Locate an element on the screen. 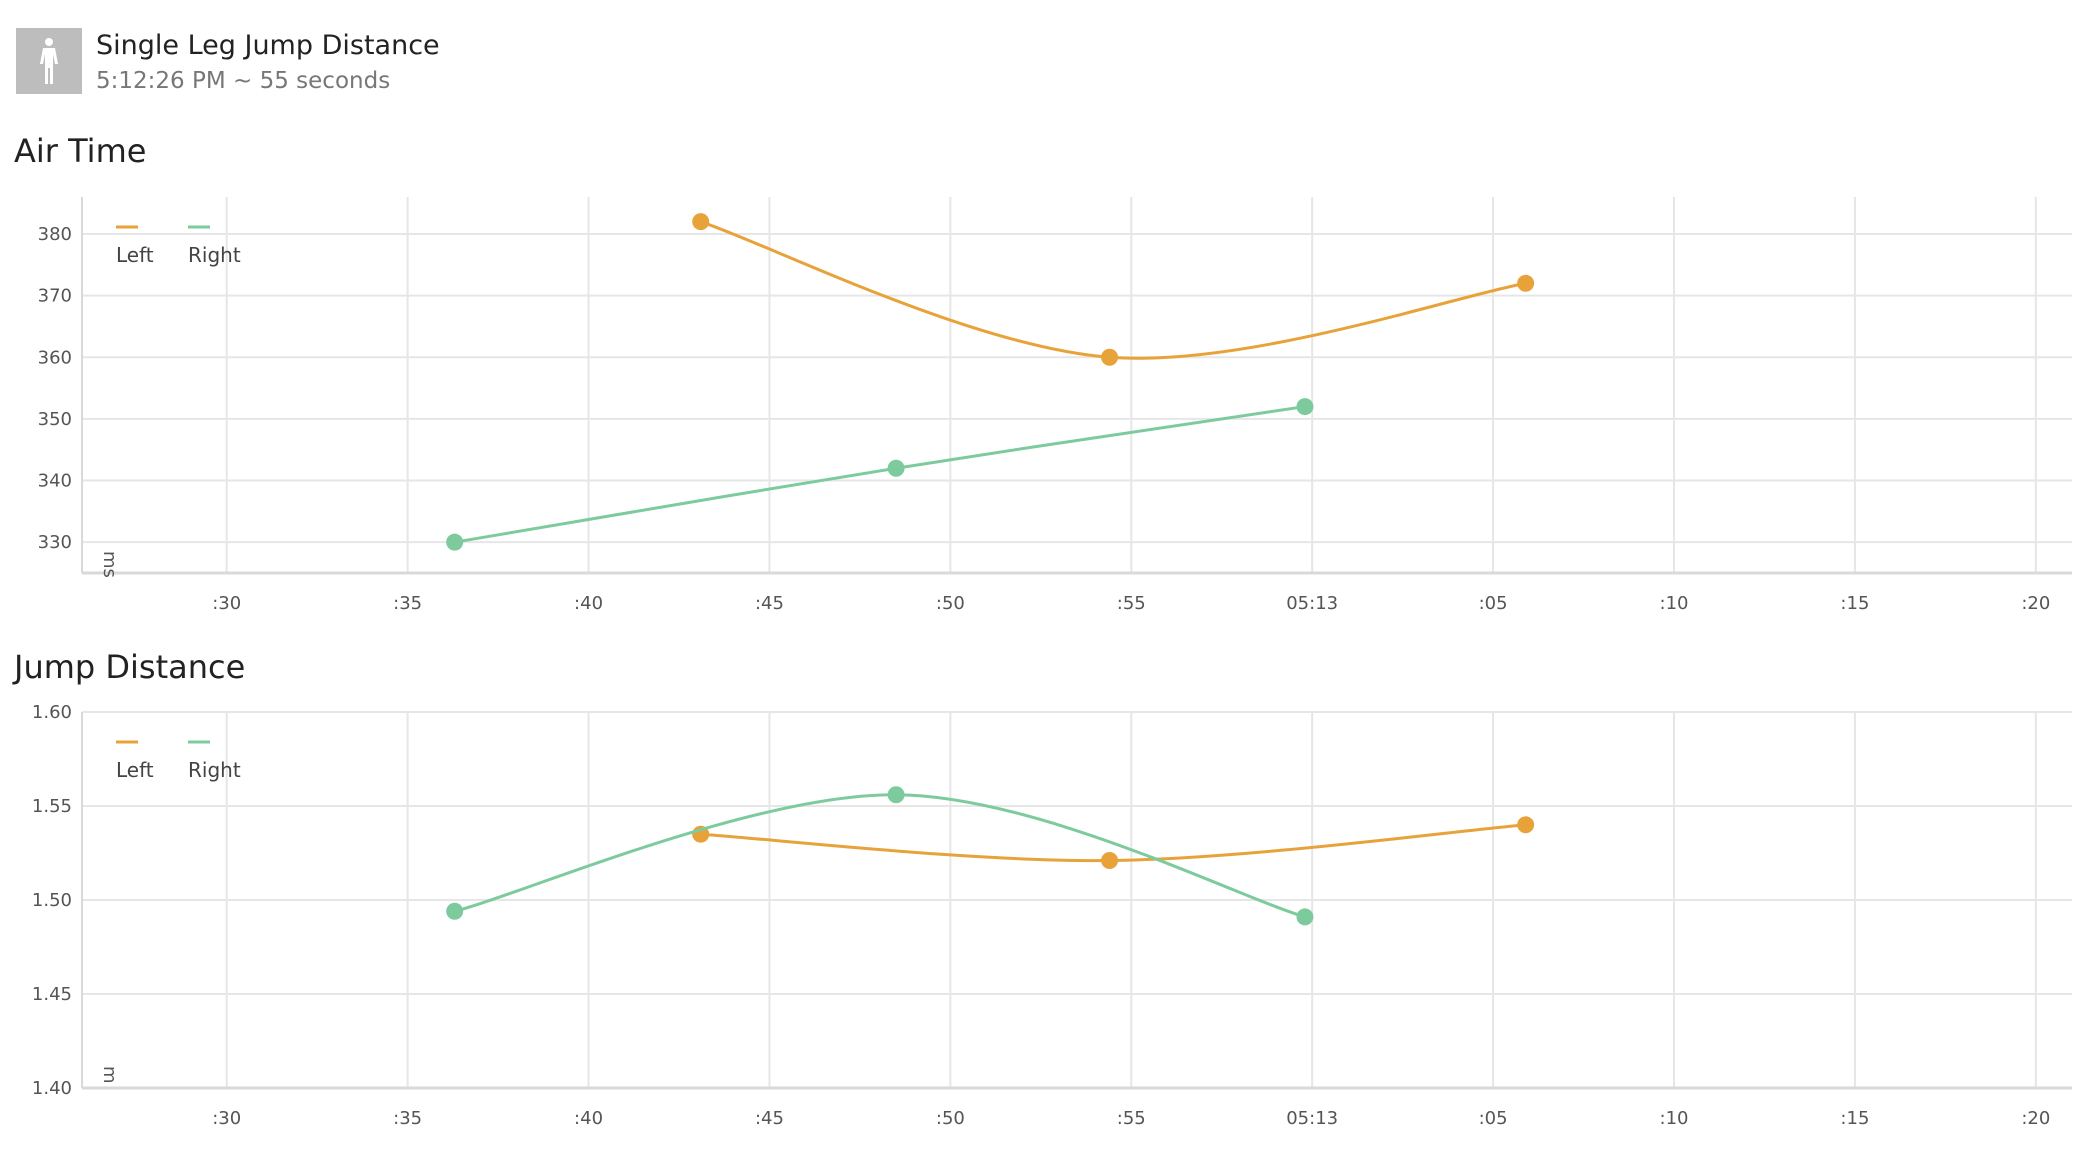  y-axis-unit-label: ms is located at coordinates (109, 564).